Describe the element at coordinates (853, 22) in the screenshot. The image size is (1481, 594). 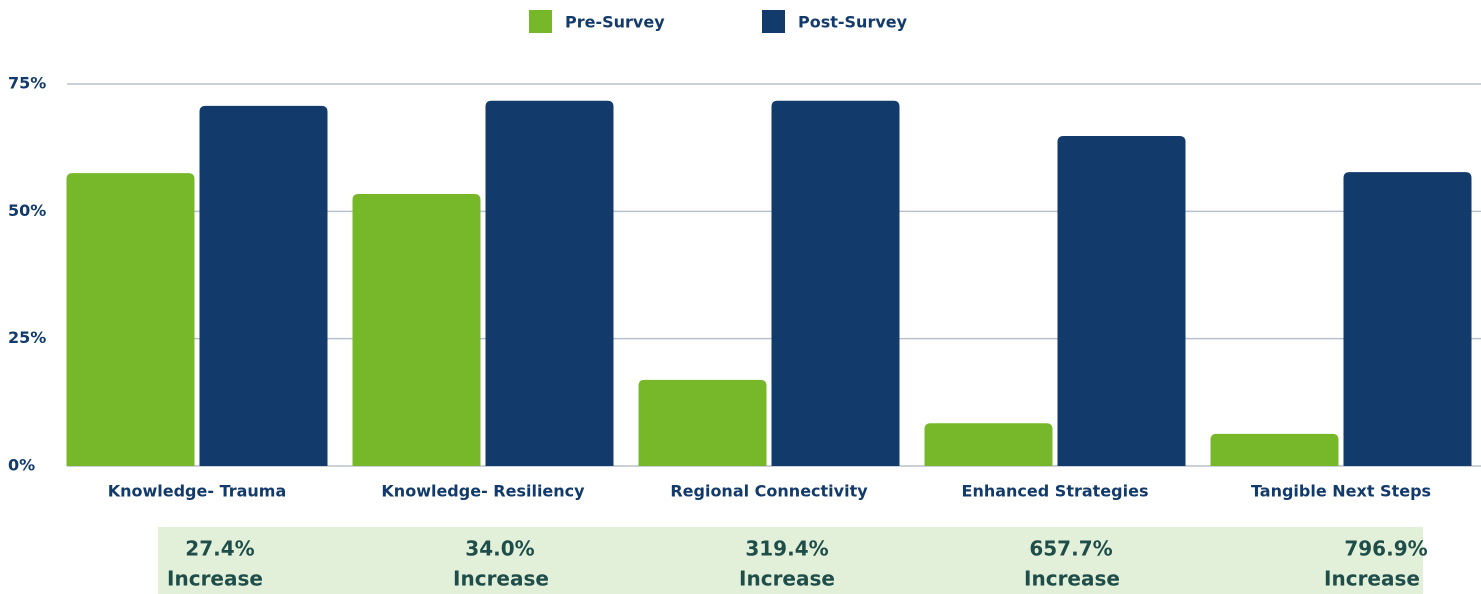
I see `legend-label: Post-Survey` at that location.